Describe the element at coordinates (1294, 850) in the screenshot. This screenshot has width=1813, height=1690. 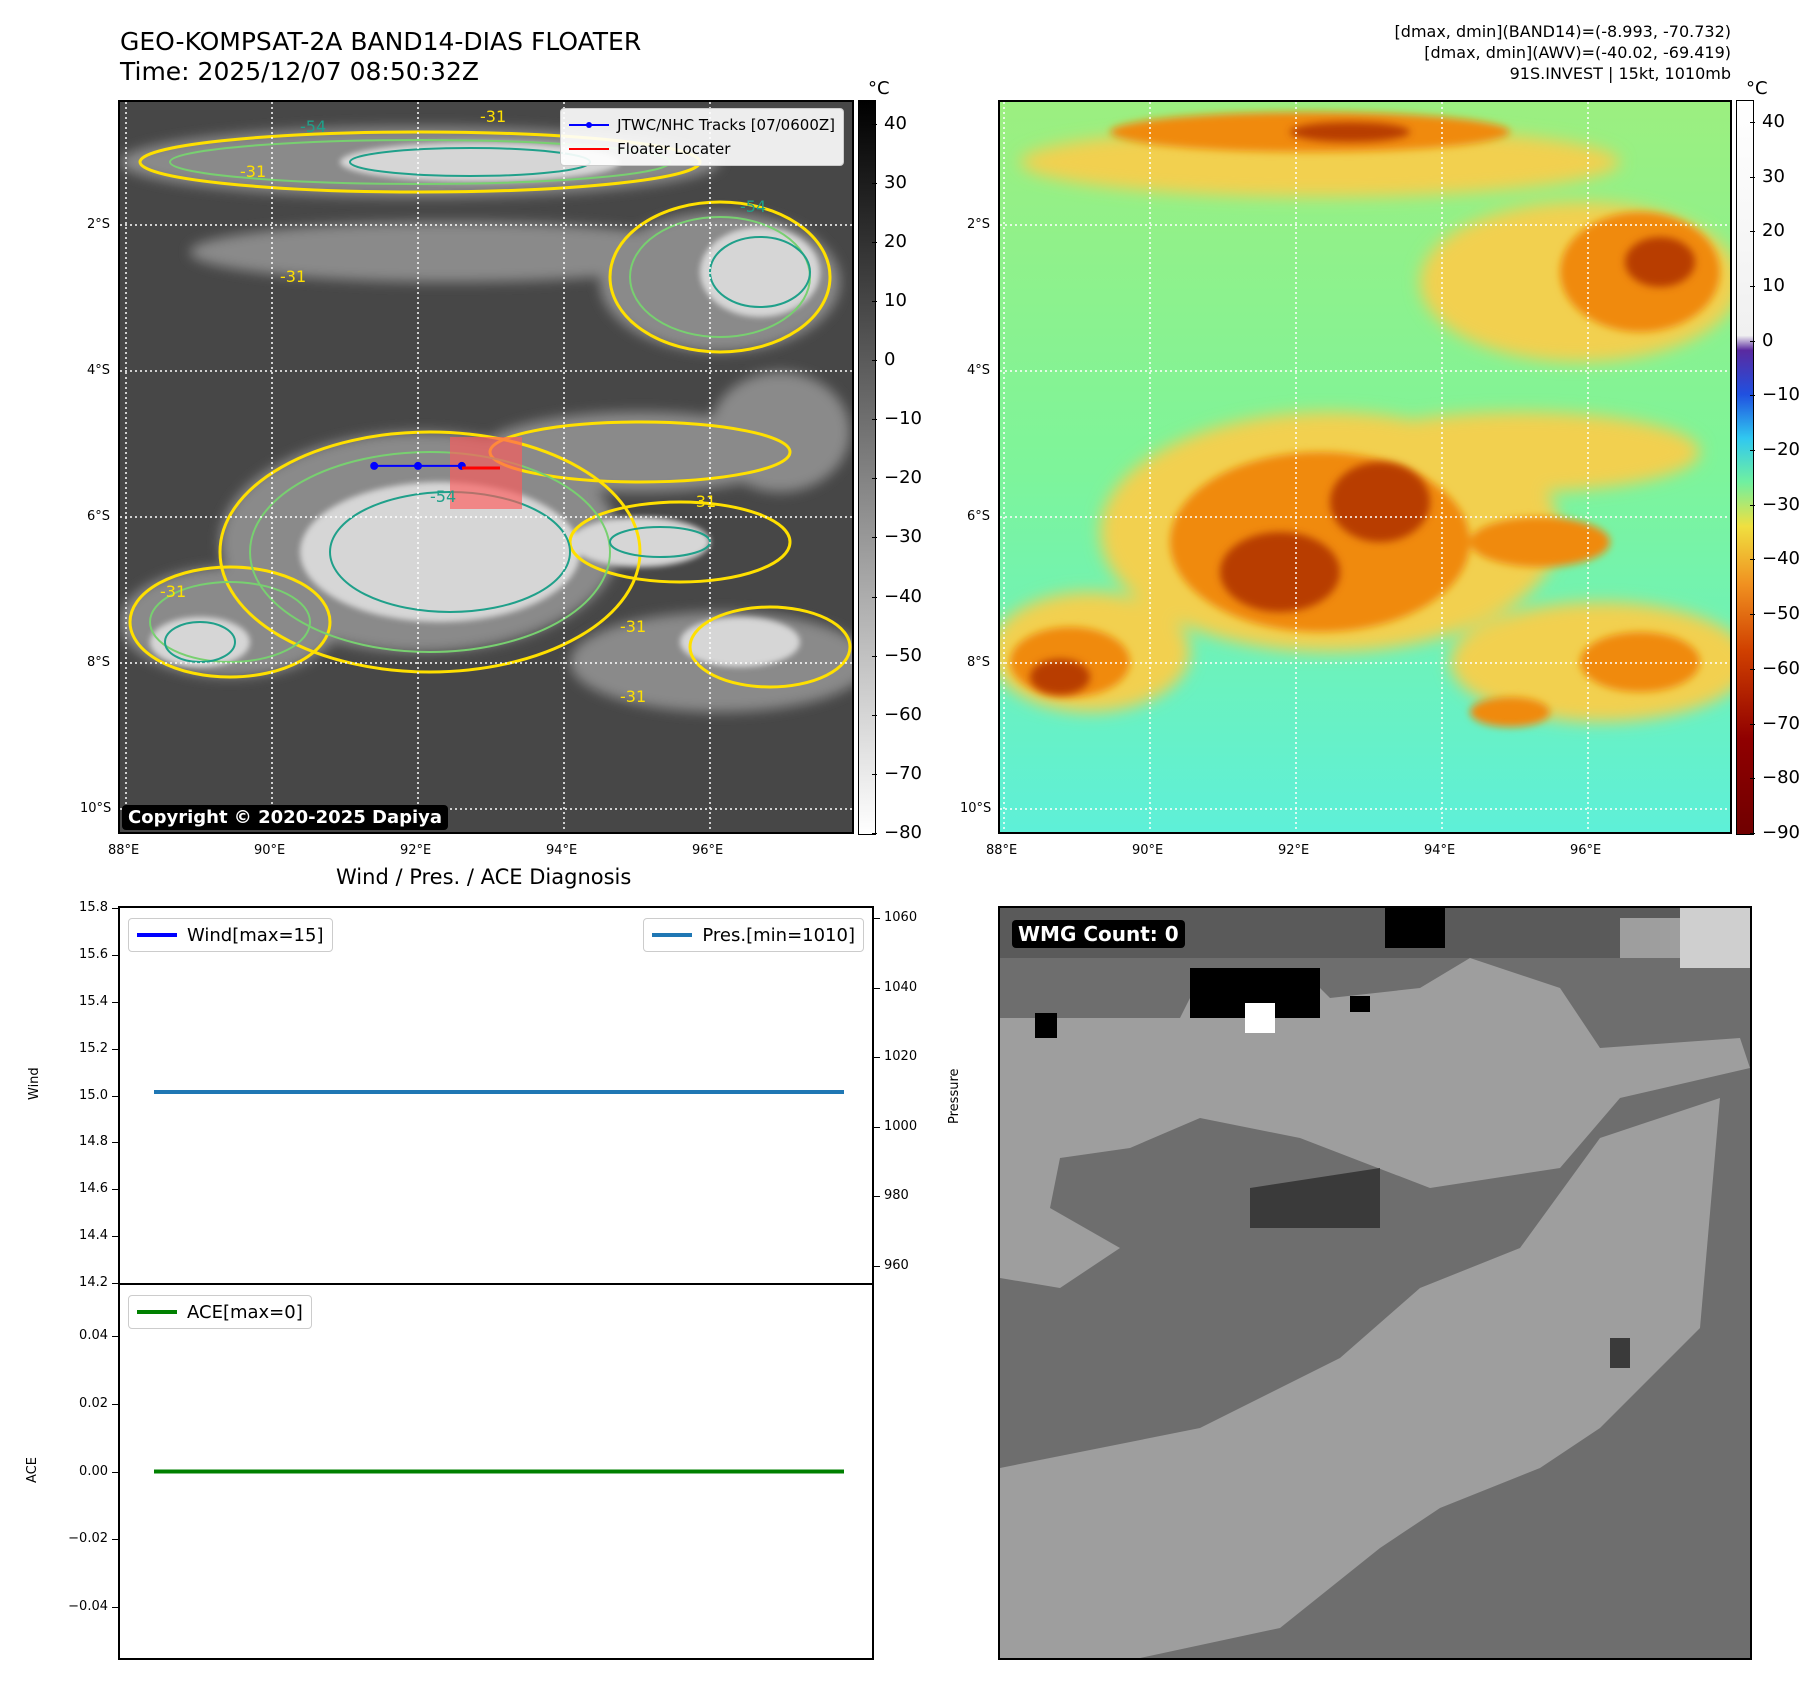
I see `lon-tick: 92°E` at that location.